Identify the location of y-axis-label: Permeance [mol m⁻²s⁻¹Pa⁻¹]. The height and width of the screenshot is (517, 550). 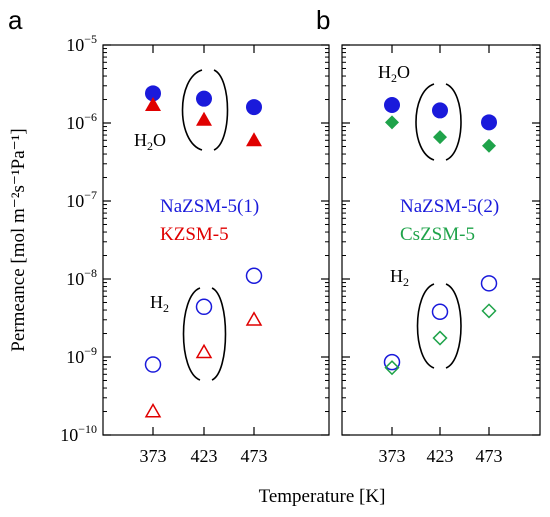
(18, 239).